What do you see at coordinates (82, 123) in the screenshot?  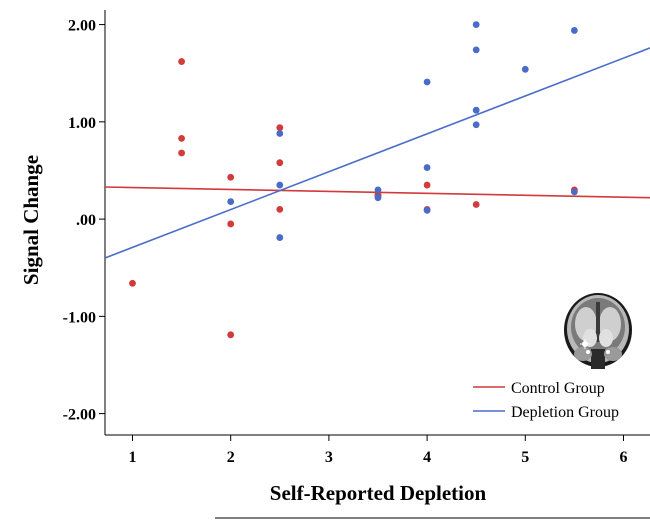 I see `y-tick-label: 1.00` at bounding box center [82, 123].